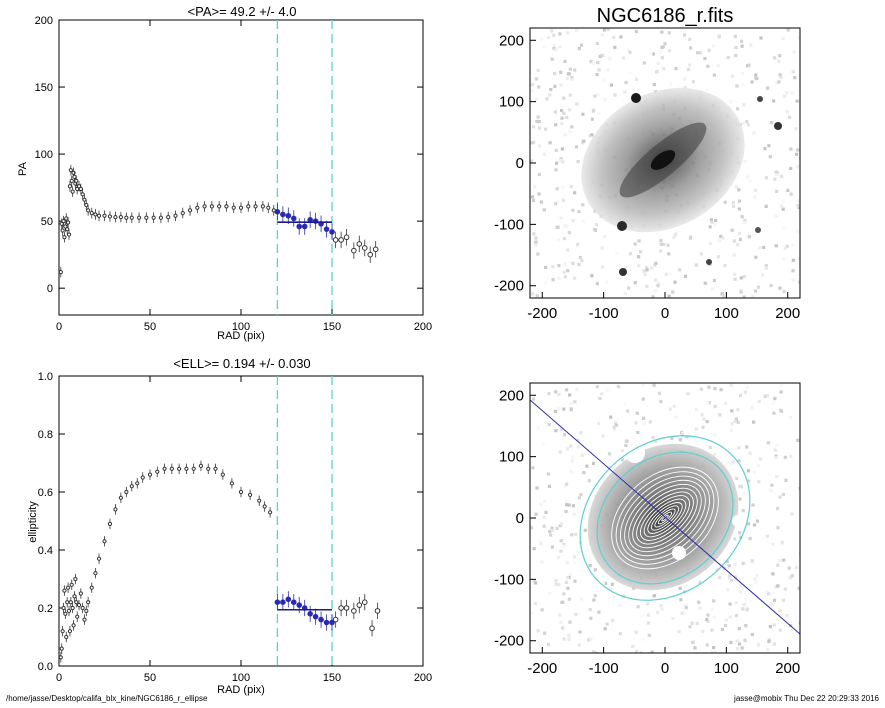 The height and width of the screenshot is (708, 885). I want to click on img1-ytick-label: 100, so click(511, 102).